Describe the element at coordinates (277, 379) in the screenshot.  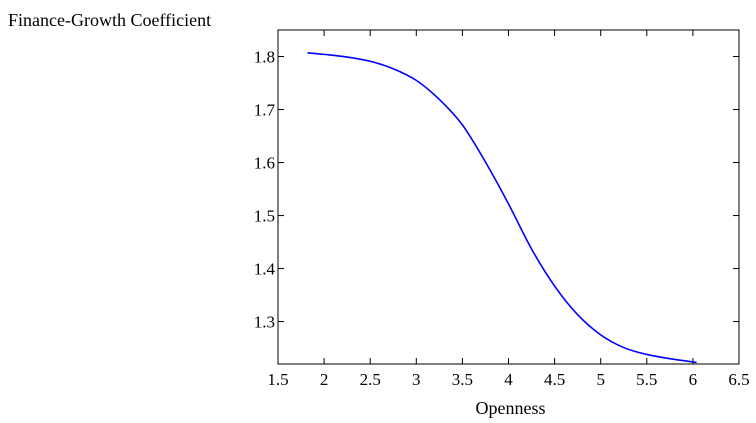
I see `x-tick-label: 1.5` at that location.